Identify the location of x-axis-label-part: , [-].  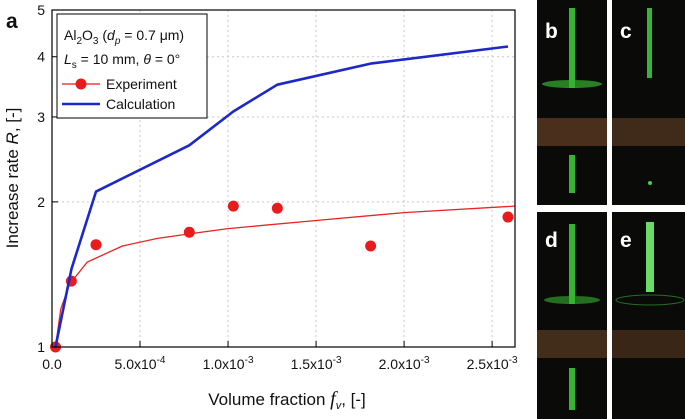
(353, 399).